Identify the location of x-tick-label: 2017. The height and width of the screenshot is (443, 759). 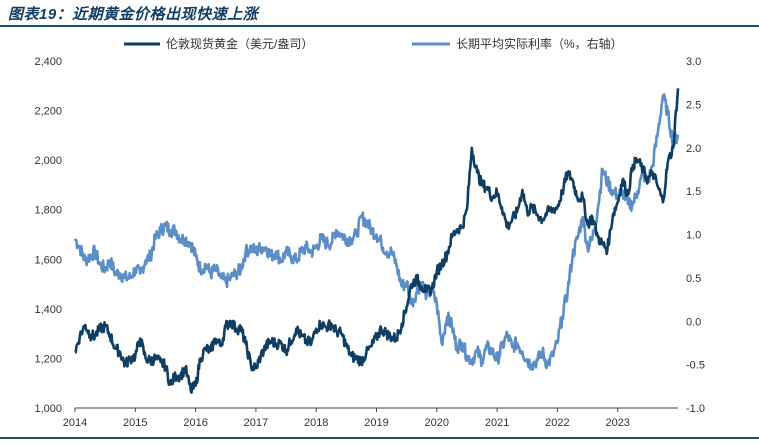
(256, 423).